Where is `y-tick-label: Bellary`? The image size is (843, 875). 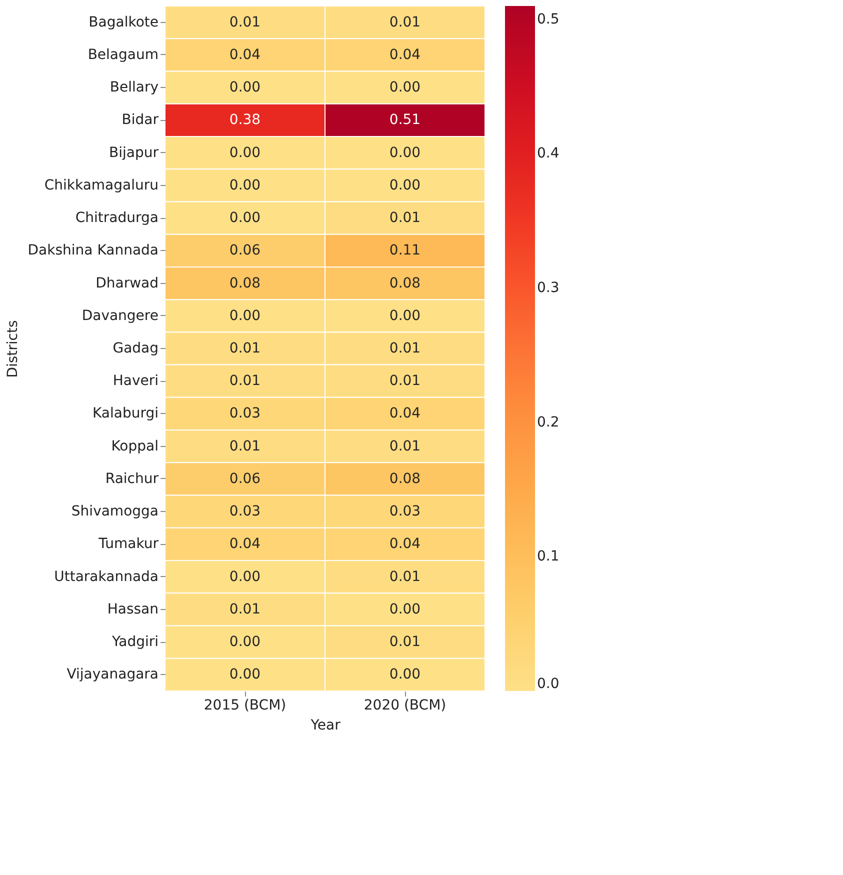
y-tick-label: Bellary is located at coordinates (134, 88).